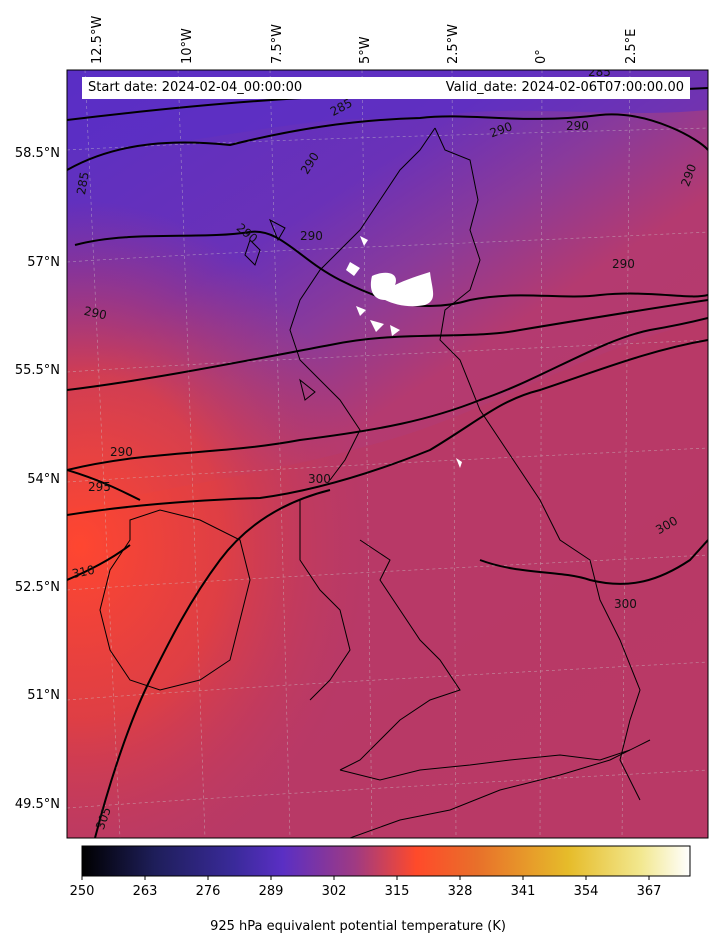 The height and width of the screenshot is (949, 716). Describe the element at coordinates (145, 891) in the screenshot. I see `colorbar-tick-label: 263` at that location.